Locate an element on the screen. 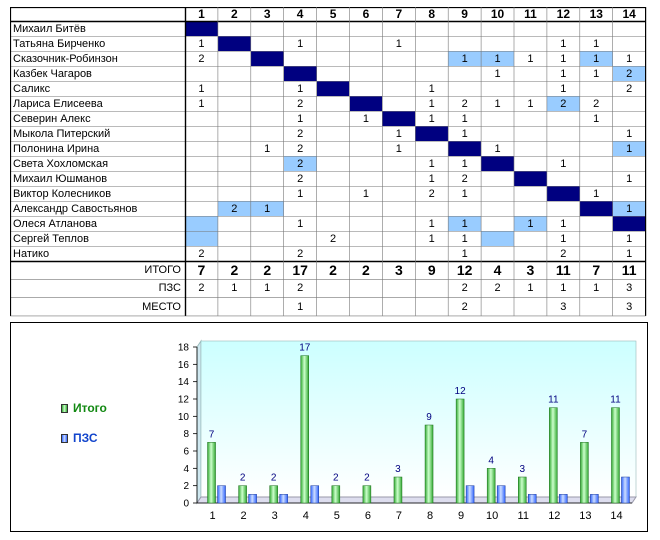 This screenshot has width=660, height=540. y-tick-label: 18 is located at coordinates (184, 348).